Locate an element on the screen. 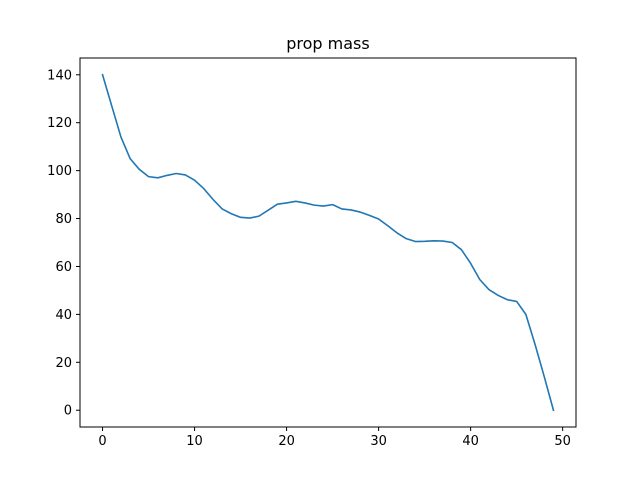  y-tick-label: 80 is located at coordinates (63, 219).